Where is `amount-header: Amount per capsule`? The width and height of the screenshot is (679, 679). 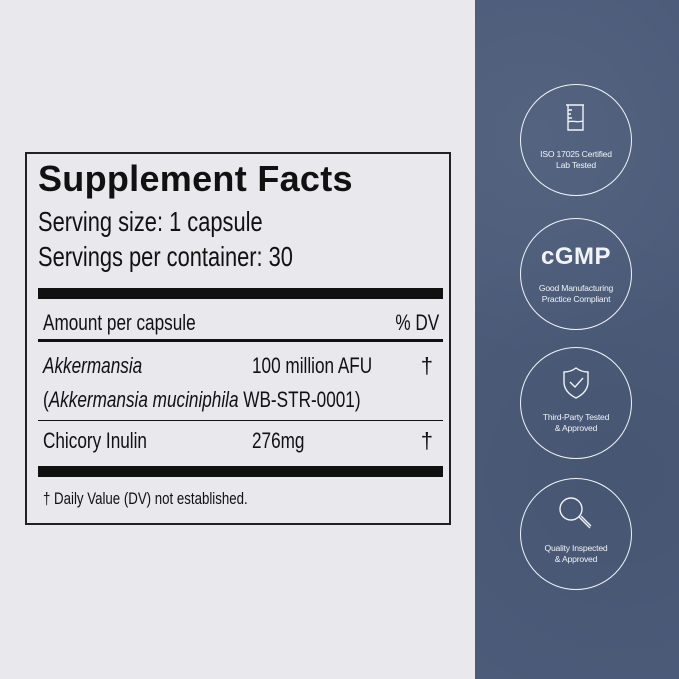 amount-header: Amount per capsule is located at coordinates (119, 322).